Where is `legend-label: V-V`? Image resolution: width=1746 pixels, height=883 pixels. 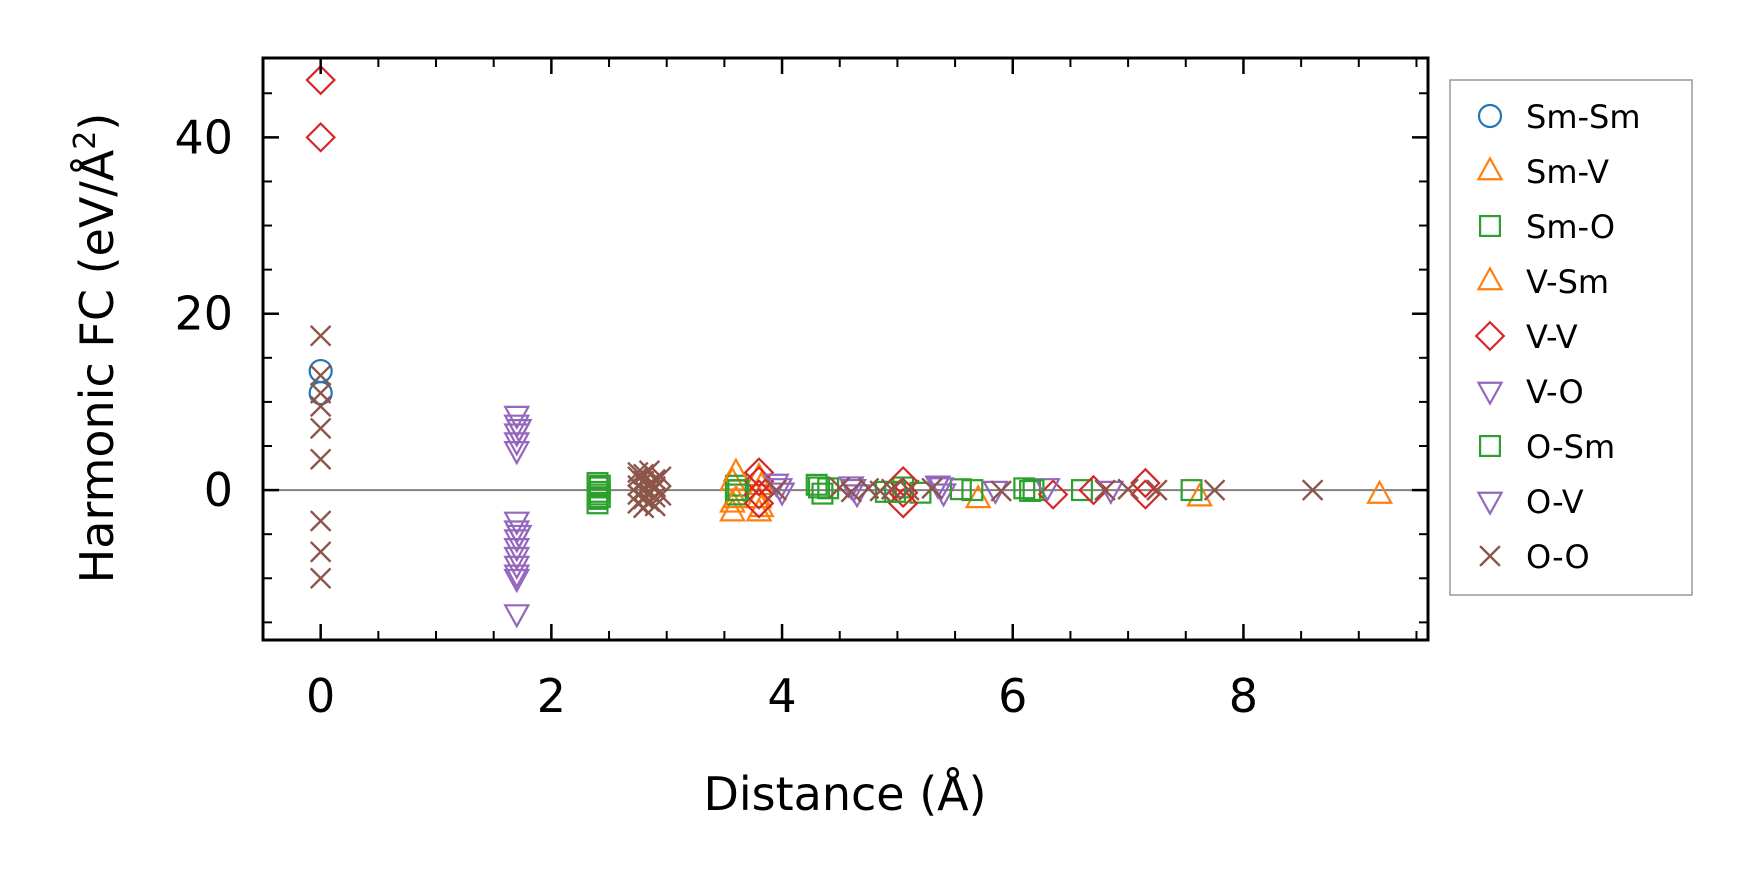
legend-label: V-V is located at coordinates (1552, 337).